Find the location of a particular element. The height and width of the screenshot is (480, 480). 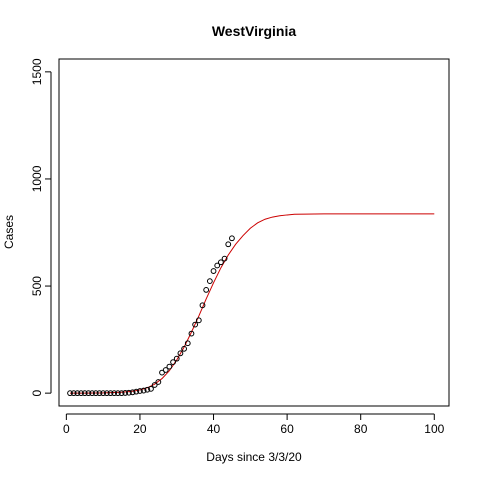

chart-title: WestVirginia is located at coordinates (254, 31).